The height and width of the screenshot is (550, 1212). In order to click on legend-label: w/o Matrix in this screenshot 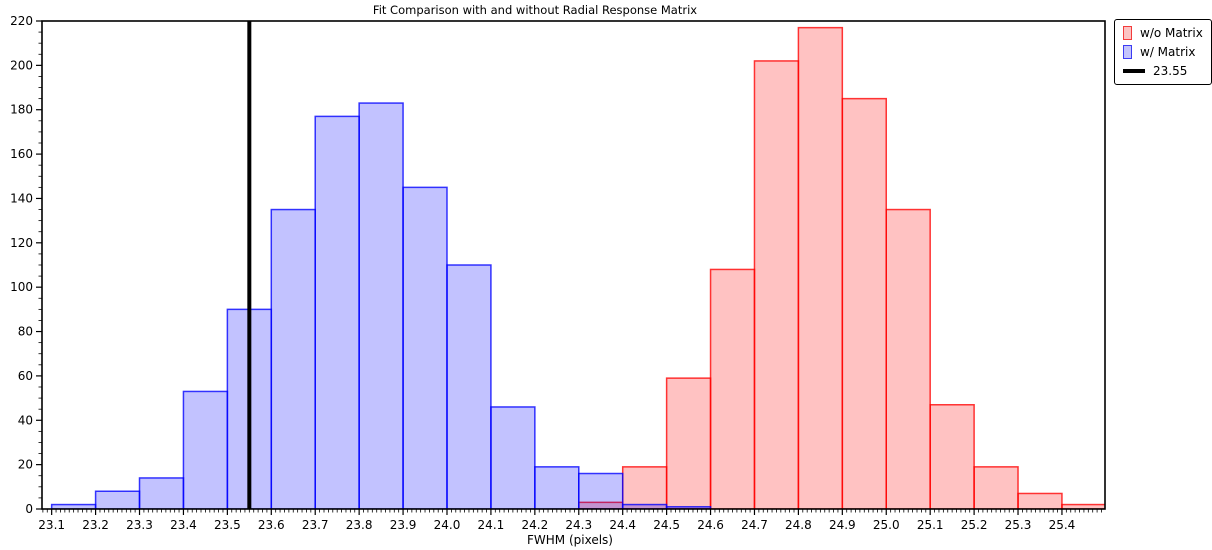, I will do `click(1171, 33)`.